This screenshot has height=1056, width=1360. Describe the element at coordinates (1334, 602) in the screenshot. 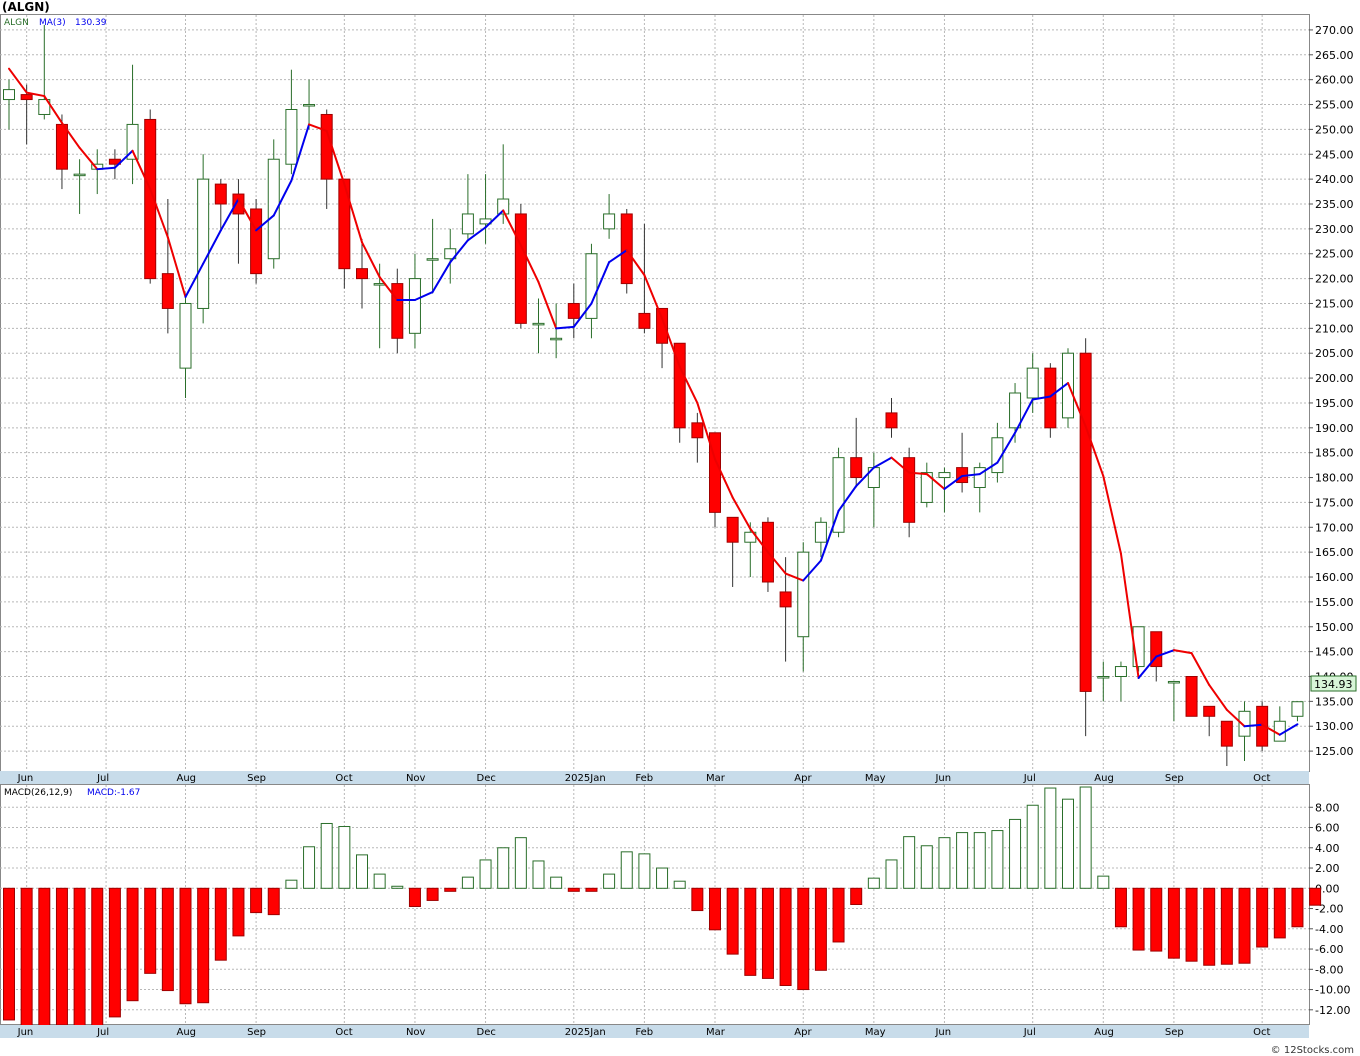

I see `y-tick-label: 155.00` at that location.